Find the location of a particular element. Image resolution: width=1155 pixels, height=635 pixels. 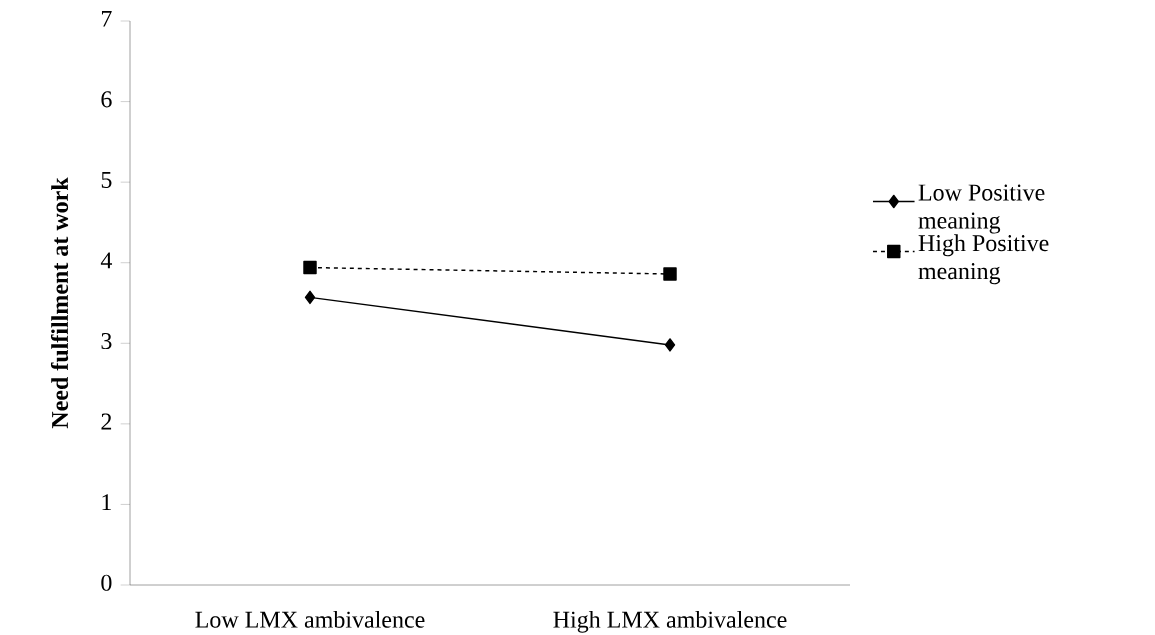

y-tick-label: 4 is located at coordinates (106, 260).